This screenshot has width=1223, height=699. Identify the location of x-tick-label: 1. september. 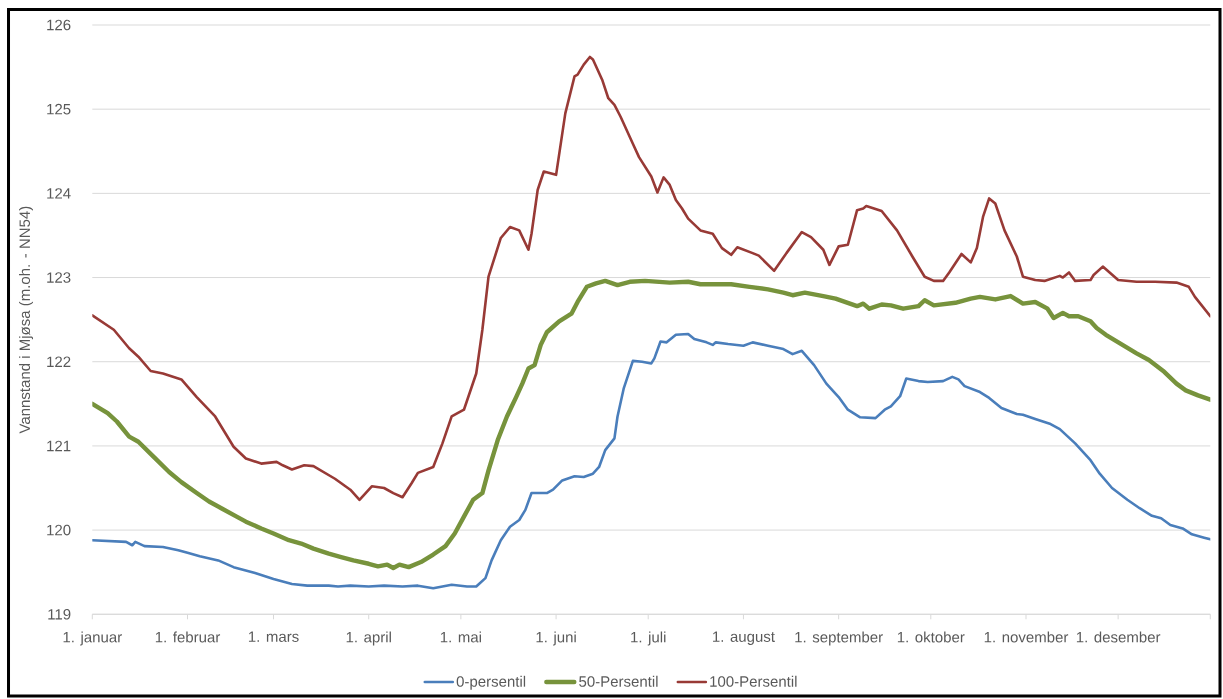
(839, 638).